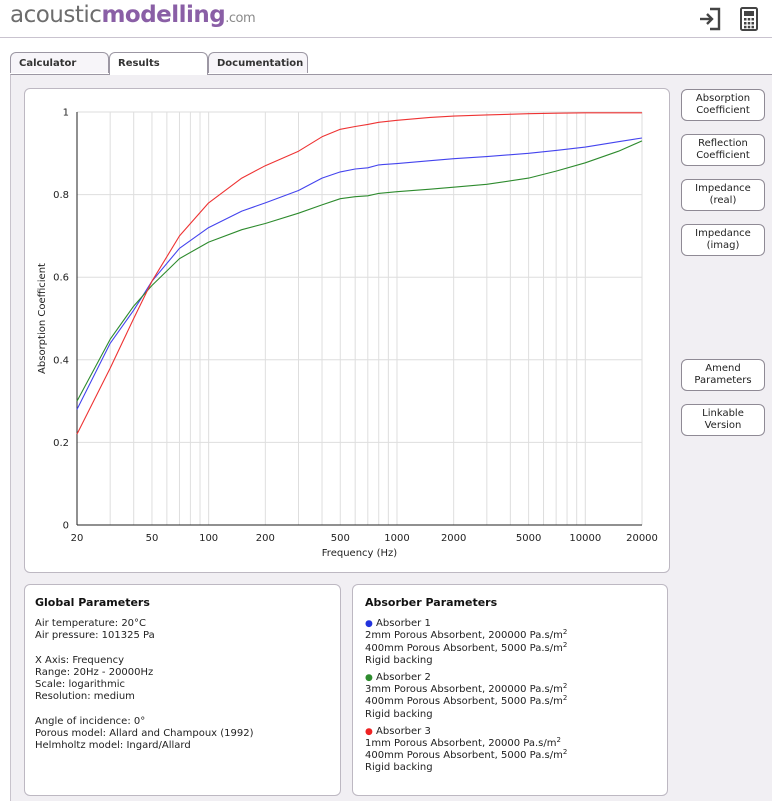 Image resolution: width=772 pixels, height=801 pixels. Describe the element at coordinates (91, 624) in the screenshot. I see `air-temperature: Air temperature: 20°C` at that location.